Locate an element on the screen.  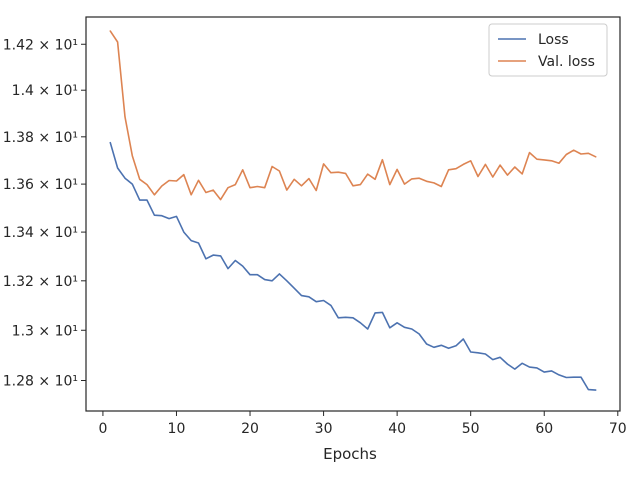
legend: Loss Val. loss is located at coordinates (548, 50).